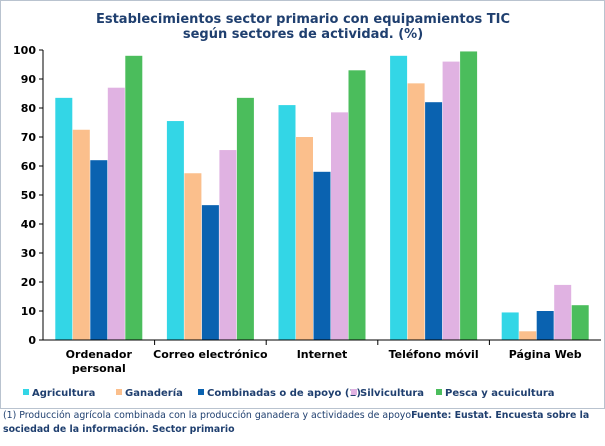 The image size is (605, 446). What do you see at coordinates (29, 282) in the screenshot?
I see `y-tick-label: 20` at bounding box center [29, 282].